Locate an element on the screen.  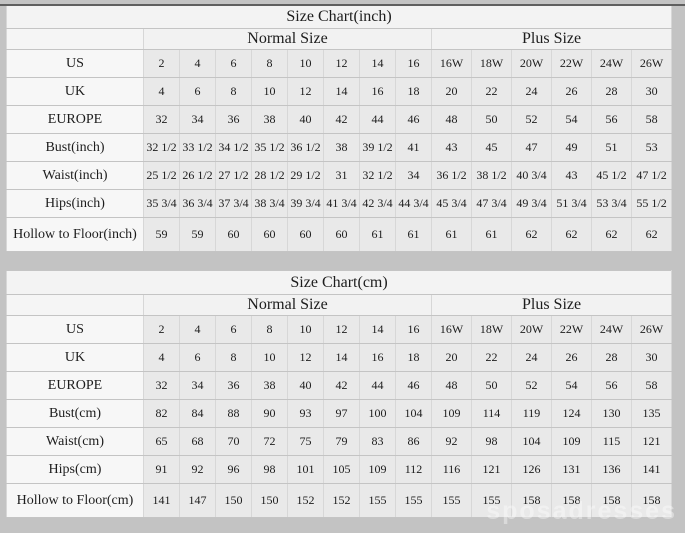
size-value-cell: 38 1/2 is located at coordinates (491, 175).